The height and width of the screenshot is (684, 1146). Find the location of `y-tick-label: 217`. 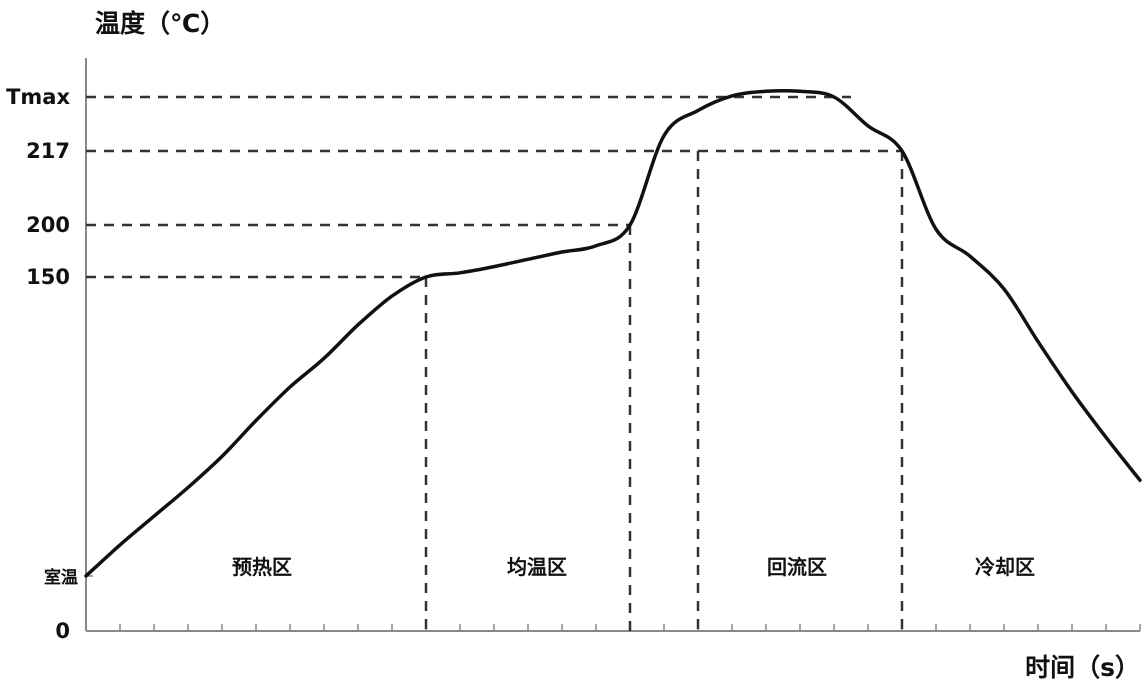

y-tick-label: 217 is located at coordinates (48, 151).